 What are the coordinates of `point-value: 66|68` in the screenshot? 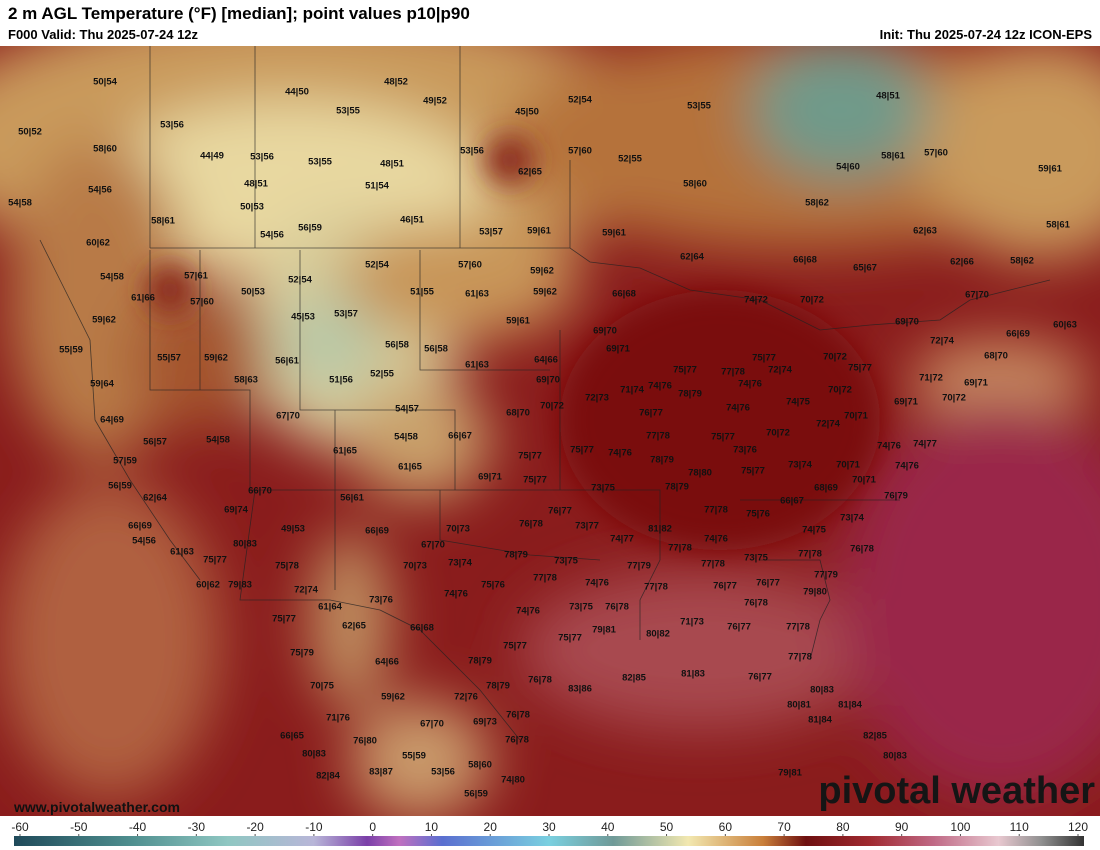 It's located at (624, 294).